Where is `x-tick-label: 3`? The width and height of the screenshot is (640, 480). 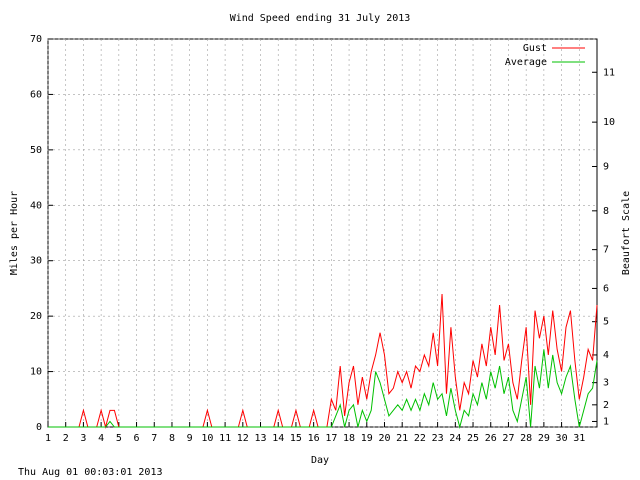 x-tick-label: 3 is located at coordinates (83, 438).